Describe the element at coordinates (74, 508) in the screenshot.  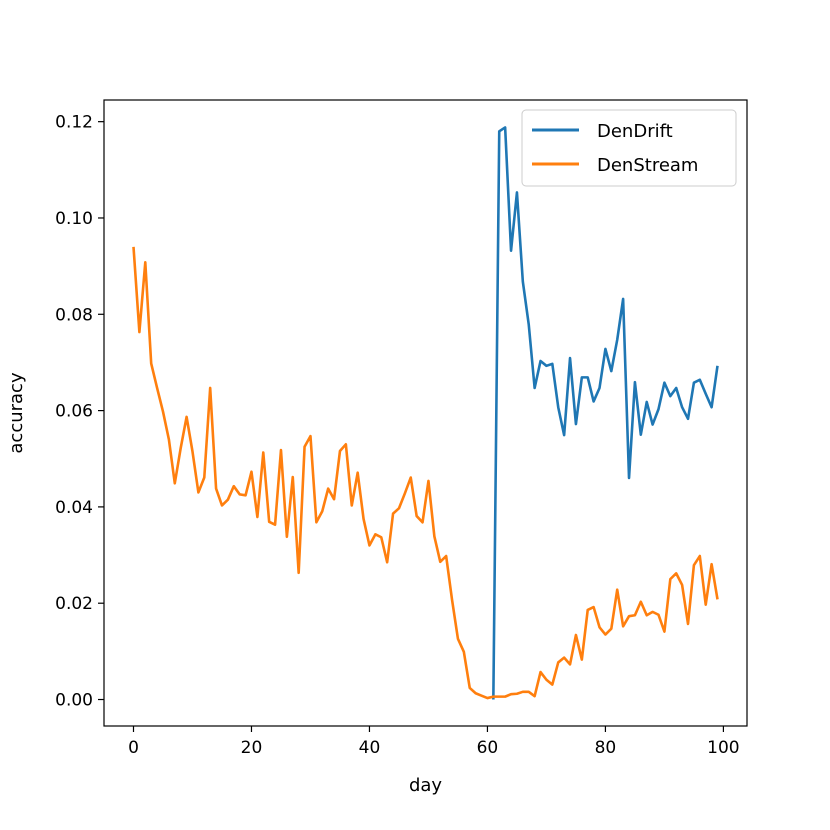
I see `y-tick-label: 0.04` at that location.